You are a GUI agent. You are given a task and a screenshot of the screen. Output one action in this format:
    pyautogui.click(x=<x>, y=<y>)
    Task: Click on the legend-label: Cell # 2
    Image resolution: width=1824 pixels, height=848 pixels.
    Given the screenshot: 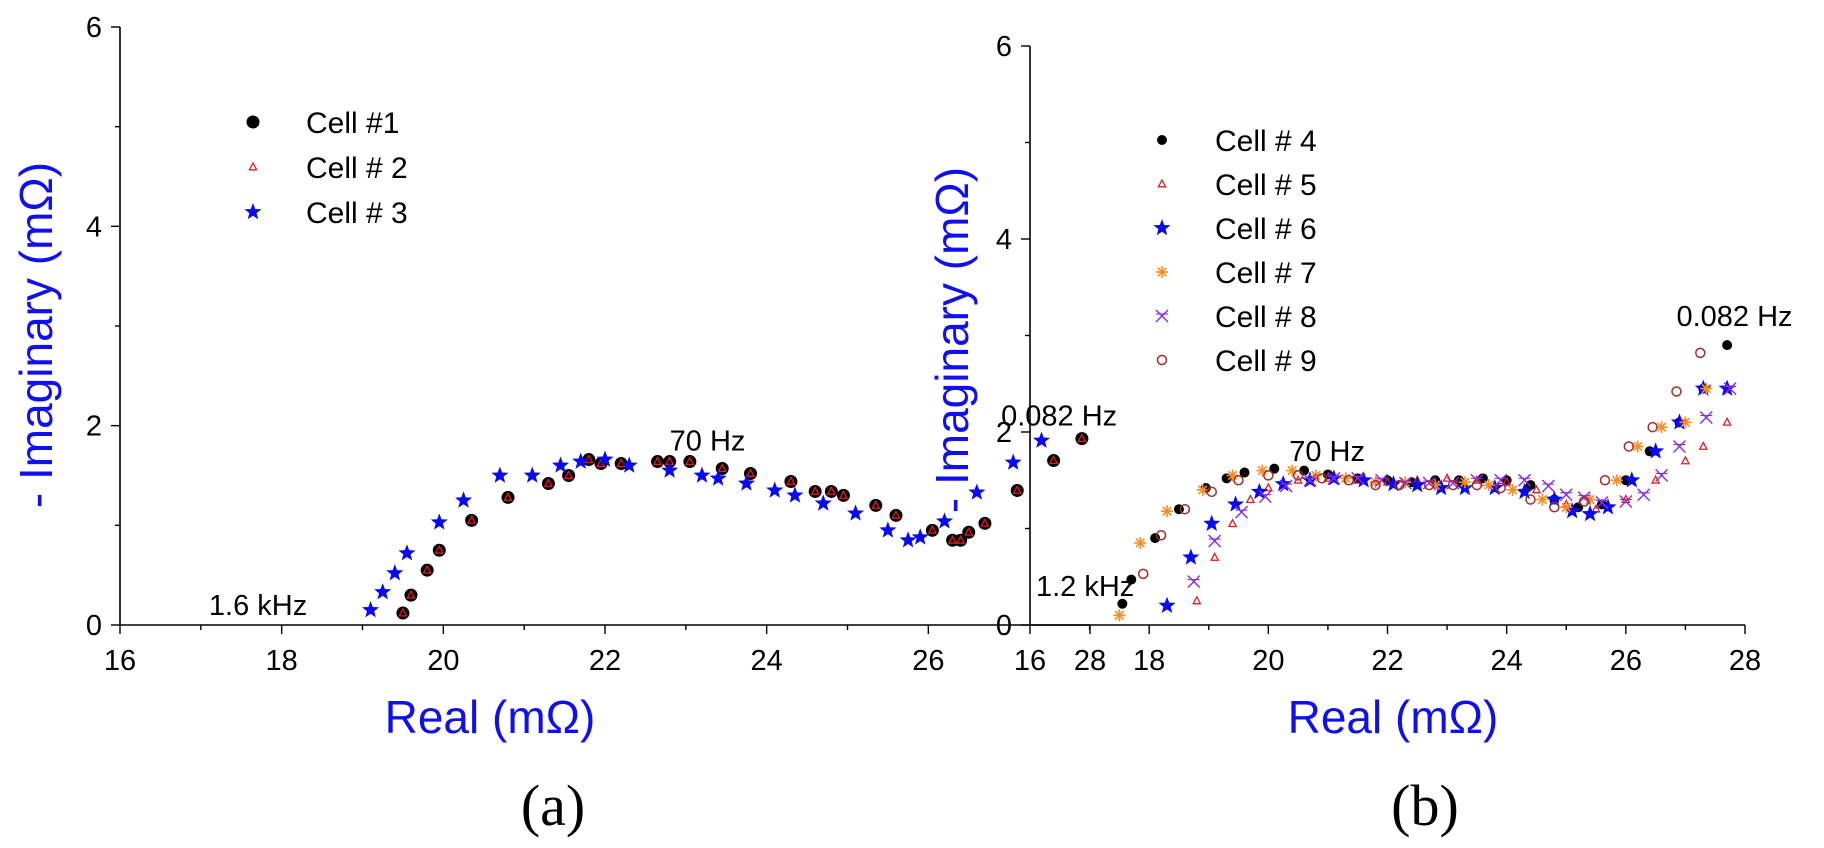 What is the action you would take?
    pyautogui.click(x=357, y=168)
    